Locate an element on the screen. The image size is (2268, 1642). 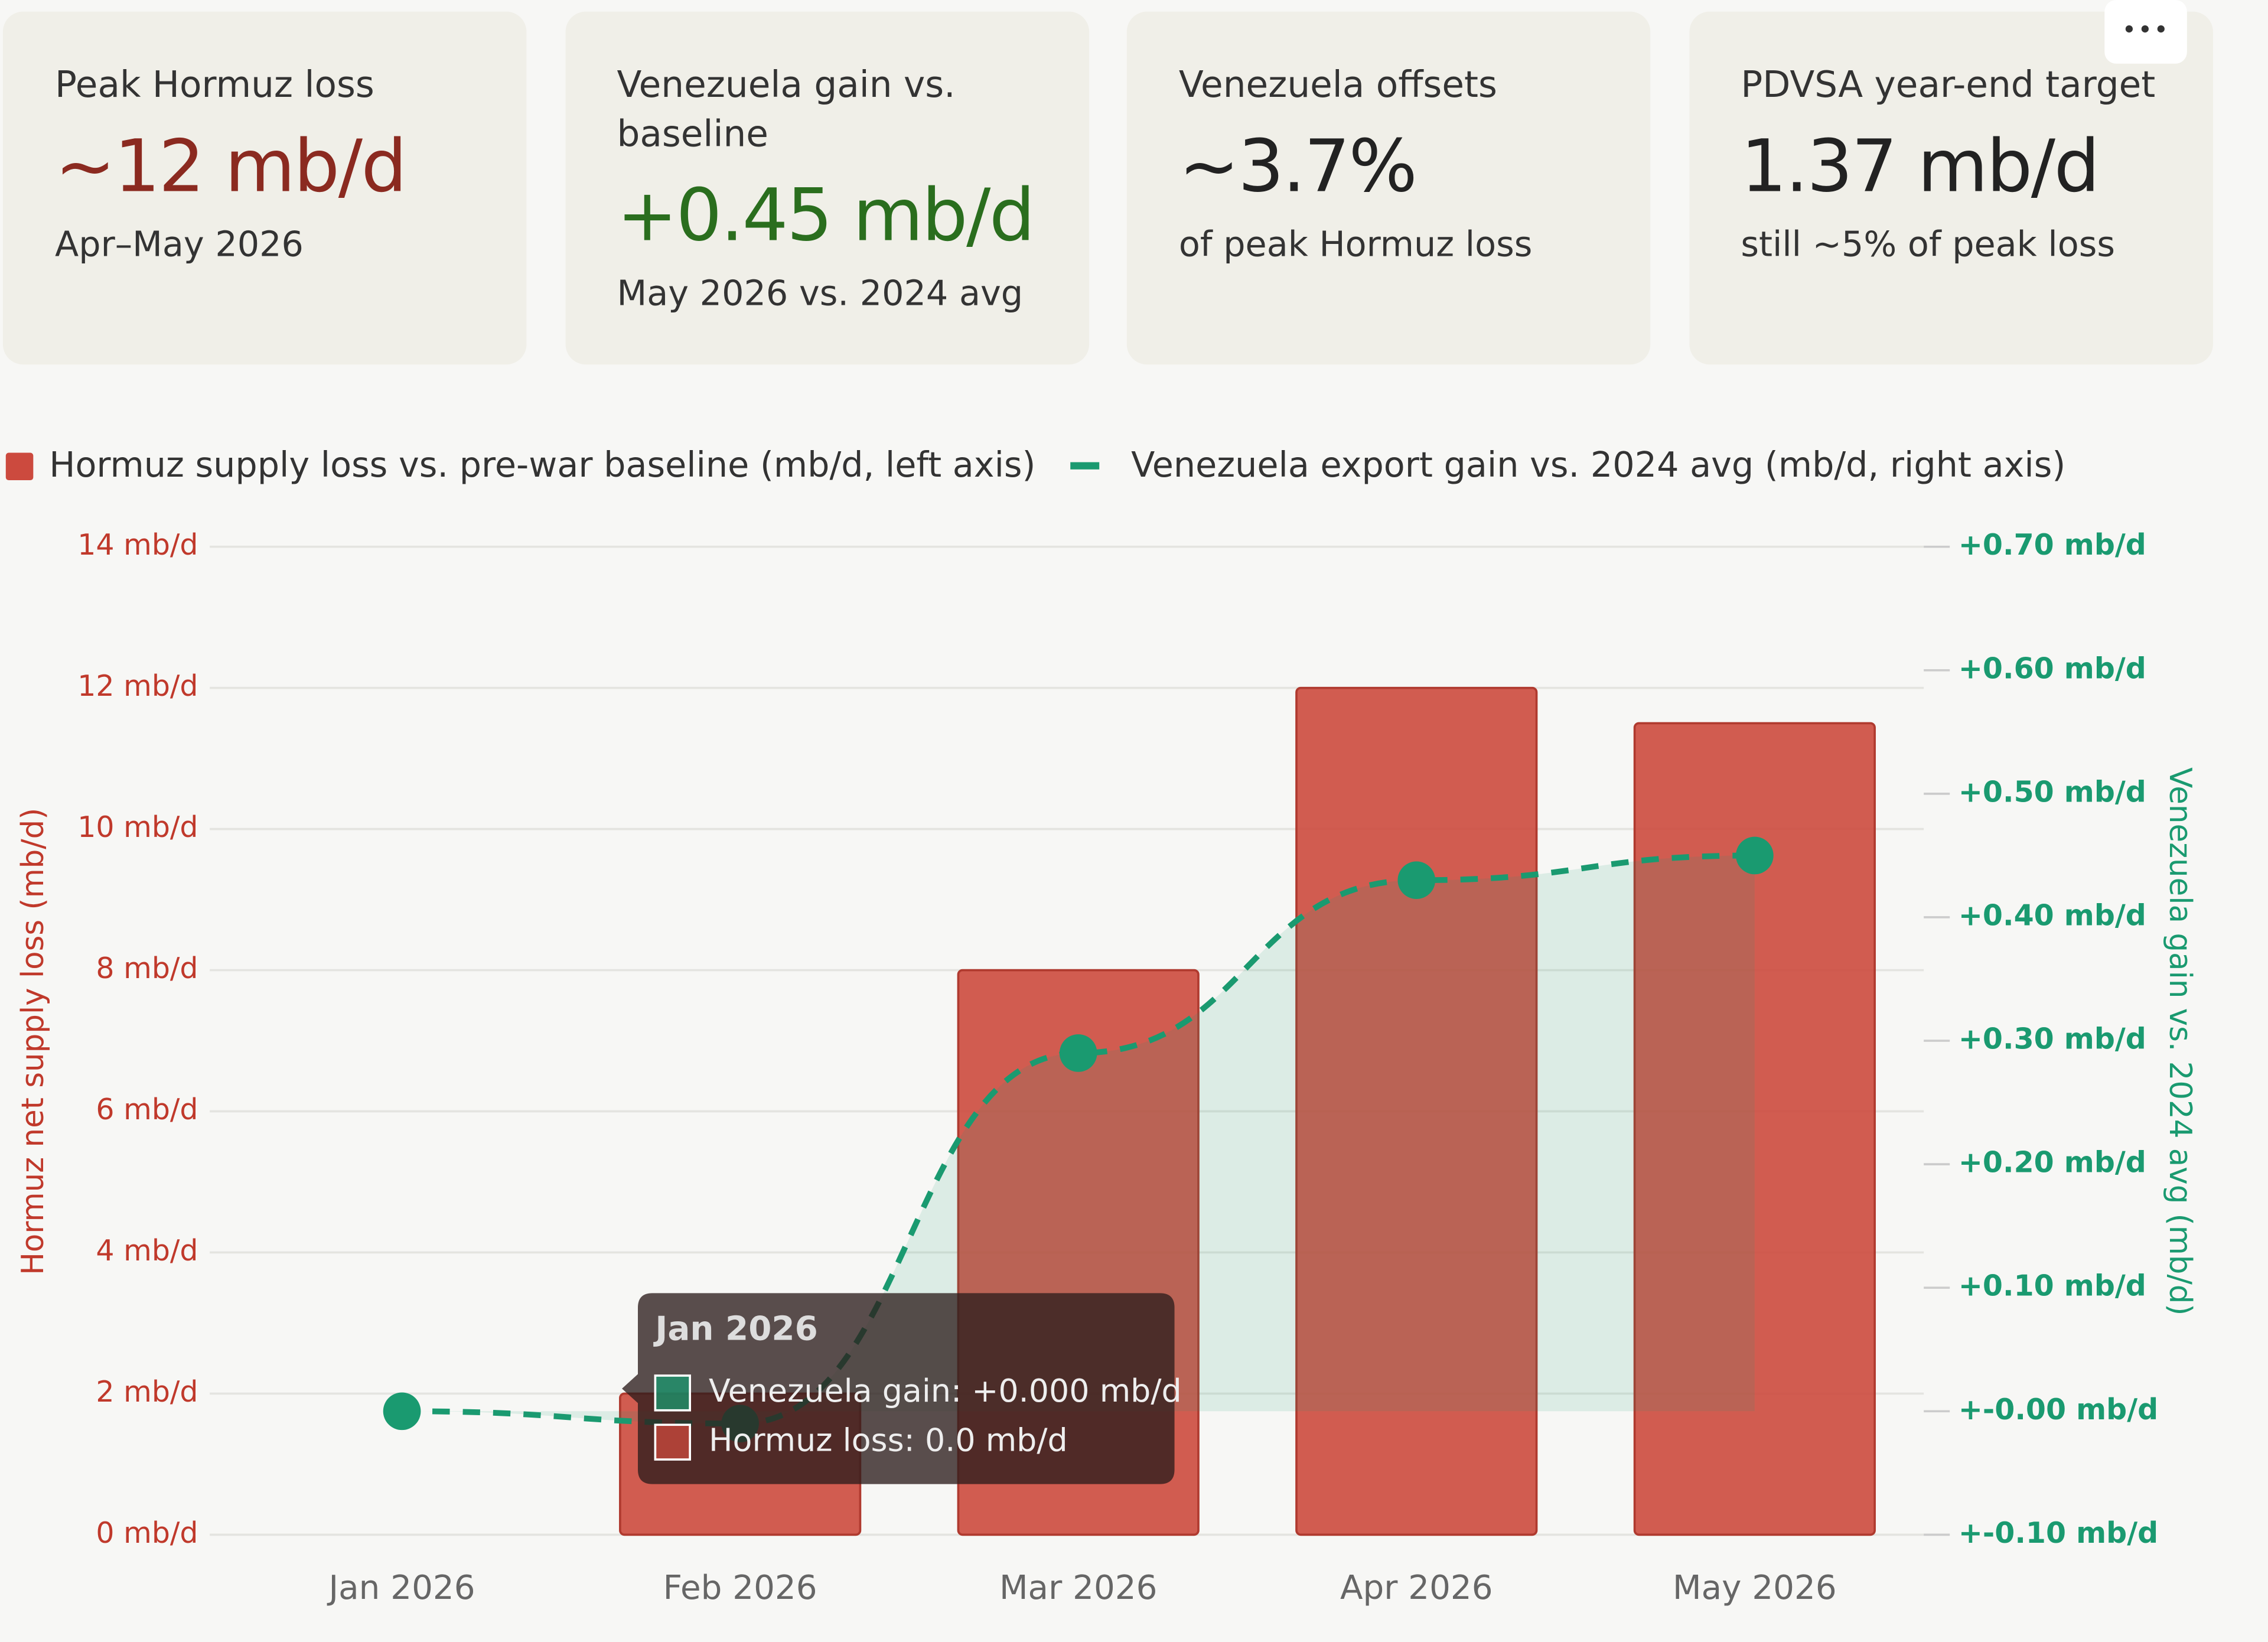
kpi-sub: of peak Hormuz loss is located at coordinates (1355, 244).